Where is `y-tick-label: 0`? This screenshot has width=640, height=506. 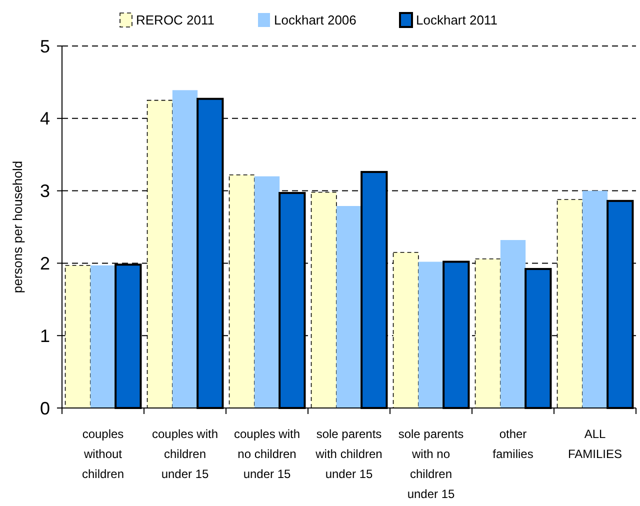
y-tick-label: 0 is located at coordinates (45, 408).